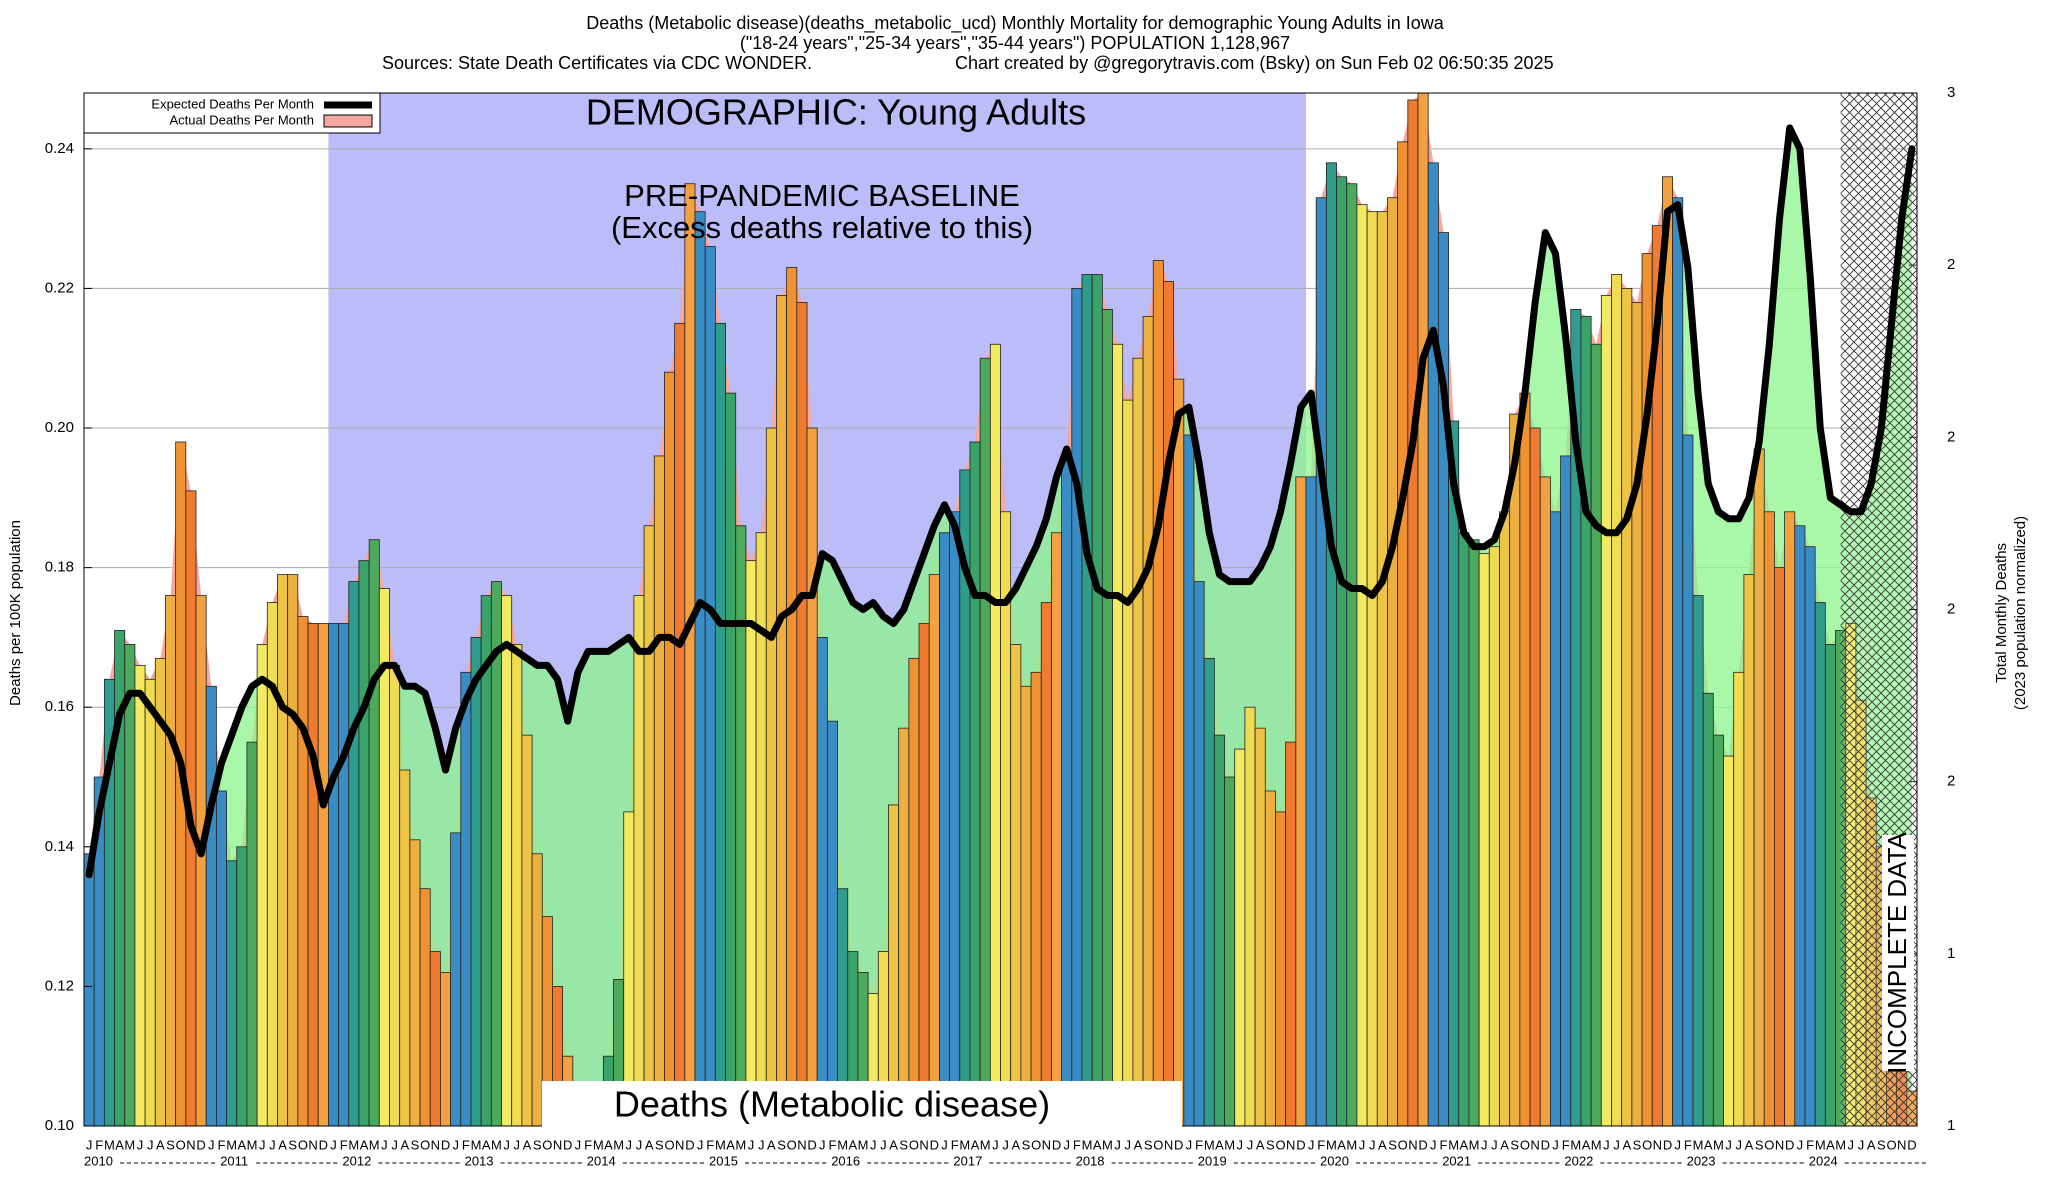 The height and width of the screenshot is (1200, 2048). What do you see at coordinates (59, 1125) in the screenshot?
I see `y-tick-label: 0.10` at bounding box center [59, 1125].